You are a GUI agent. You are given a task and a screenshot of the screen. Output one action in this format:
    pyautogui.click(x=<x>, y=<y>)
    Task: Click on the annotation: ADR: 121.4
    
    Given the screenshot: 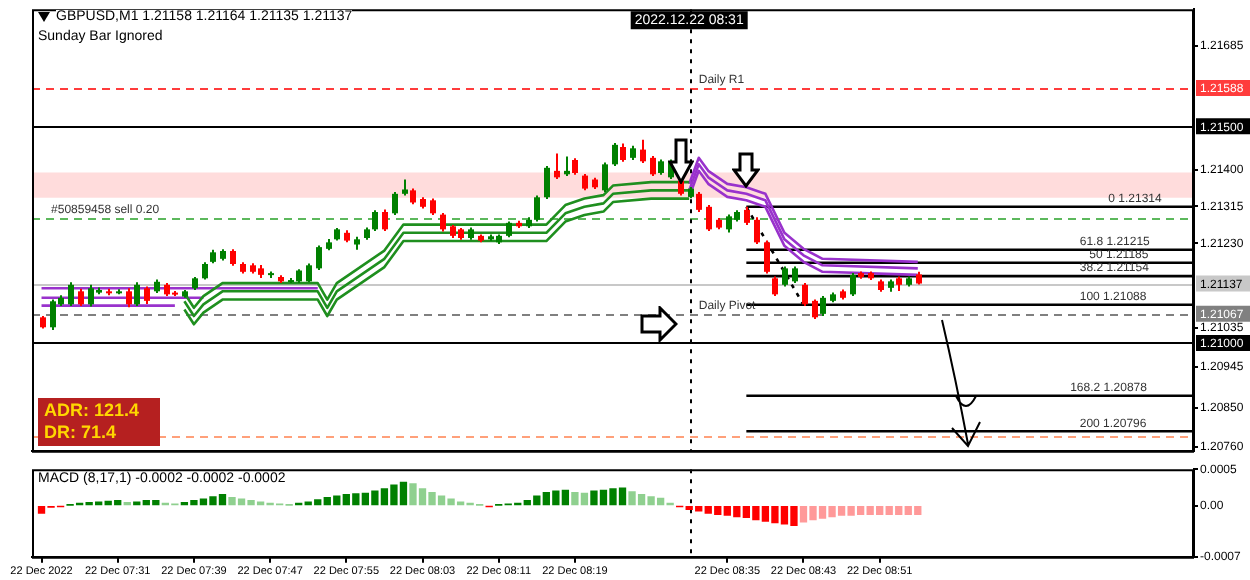 What is the action you would take?
    pyautogui.click(x=93, y=411)
    